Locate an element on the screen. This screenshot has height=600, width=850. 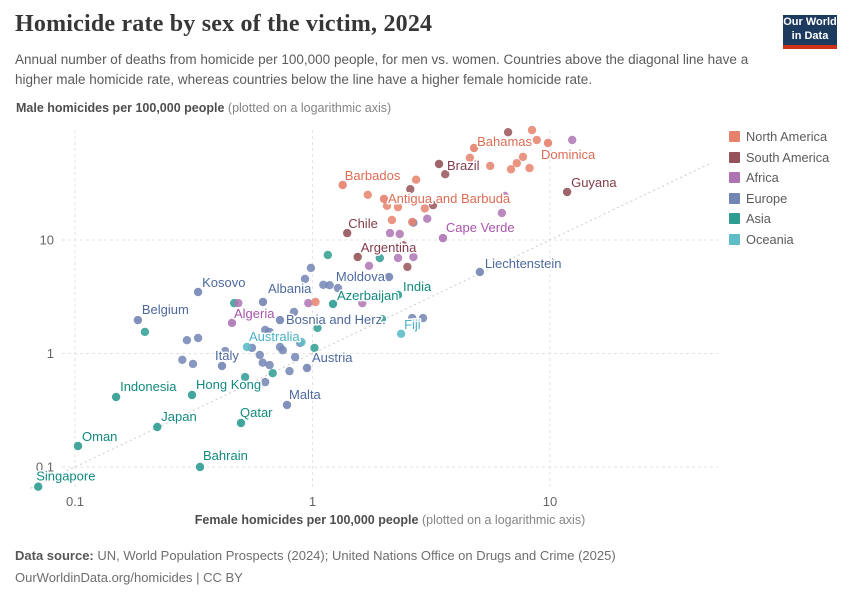
data-point-oceania is located at coordinates (301, 342).